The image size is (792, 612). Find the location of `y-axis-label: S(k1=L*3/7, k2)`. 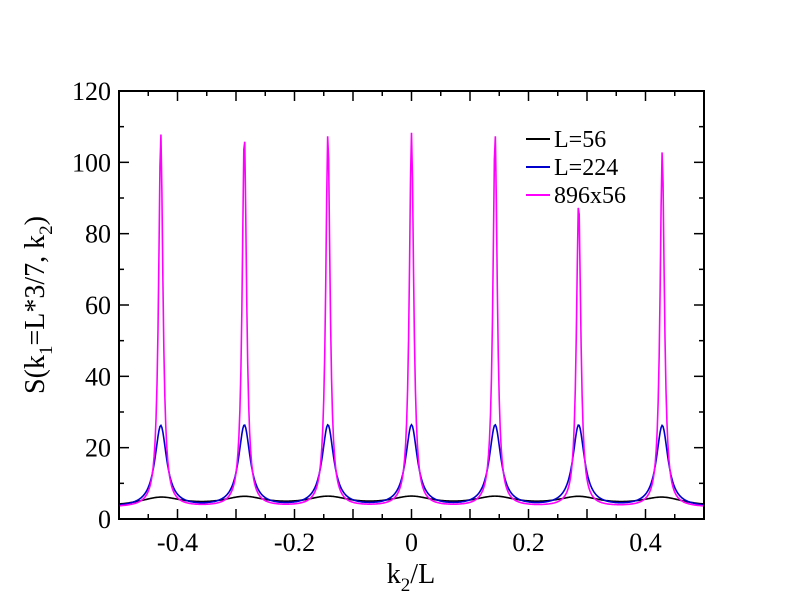

y-axis-label: S(k1=L*3/7, k2) is located at coordinates (38, 305).